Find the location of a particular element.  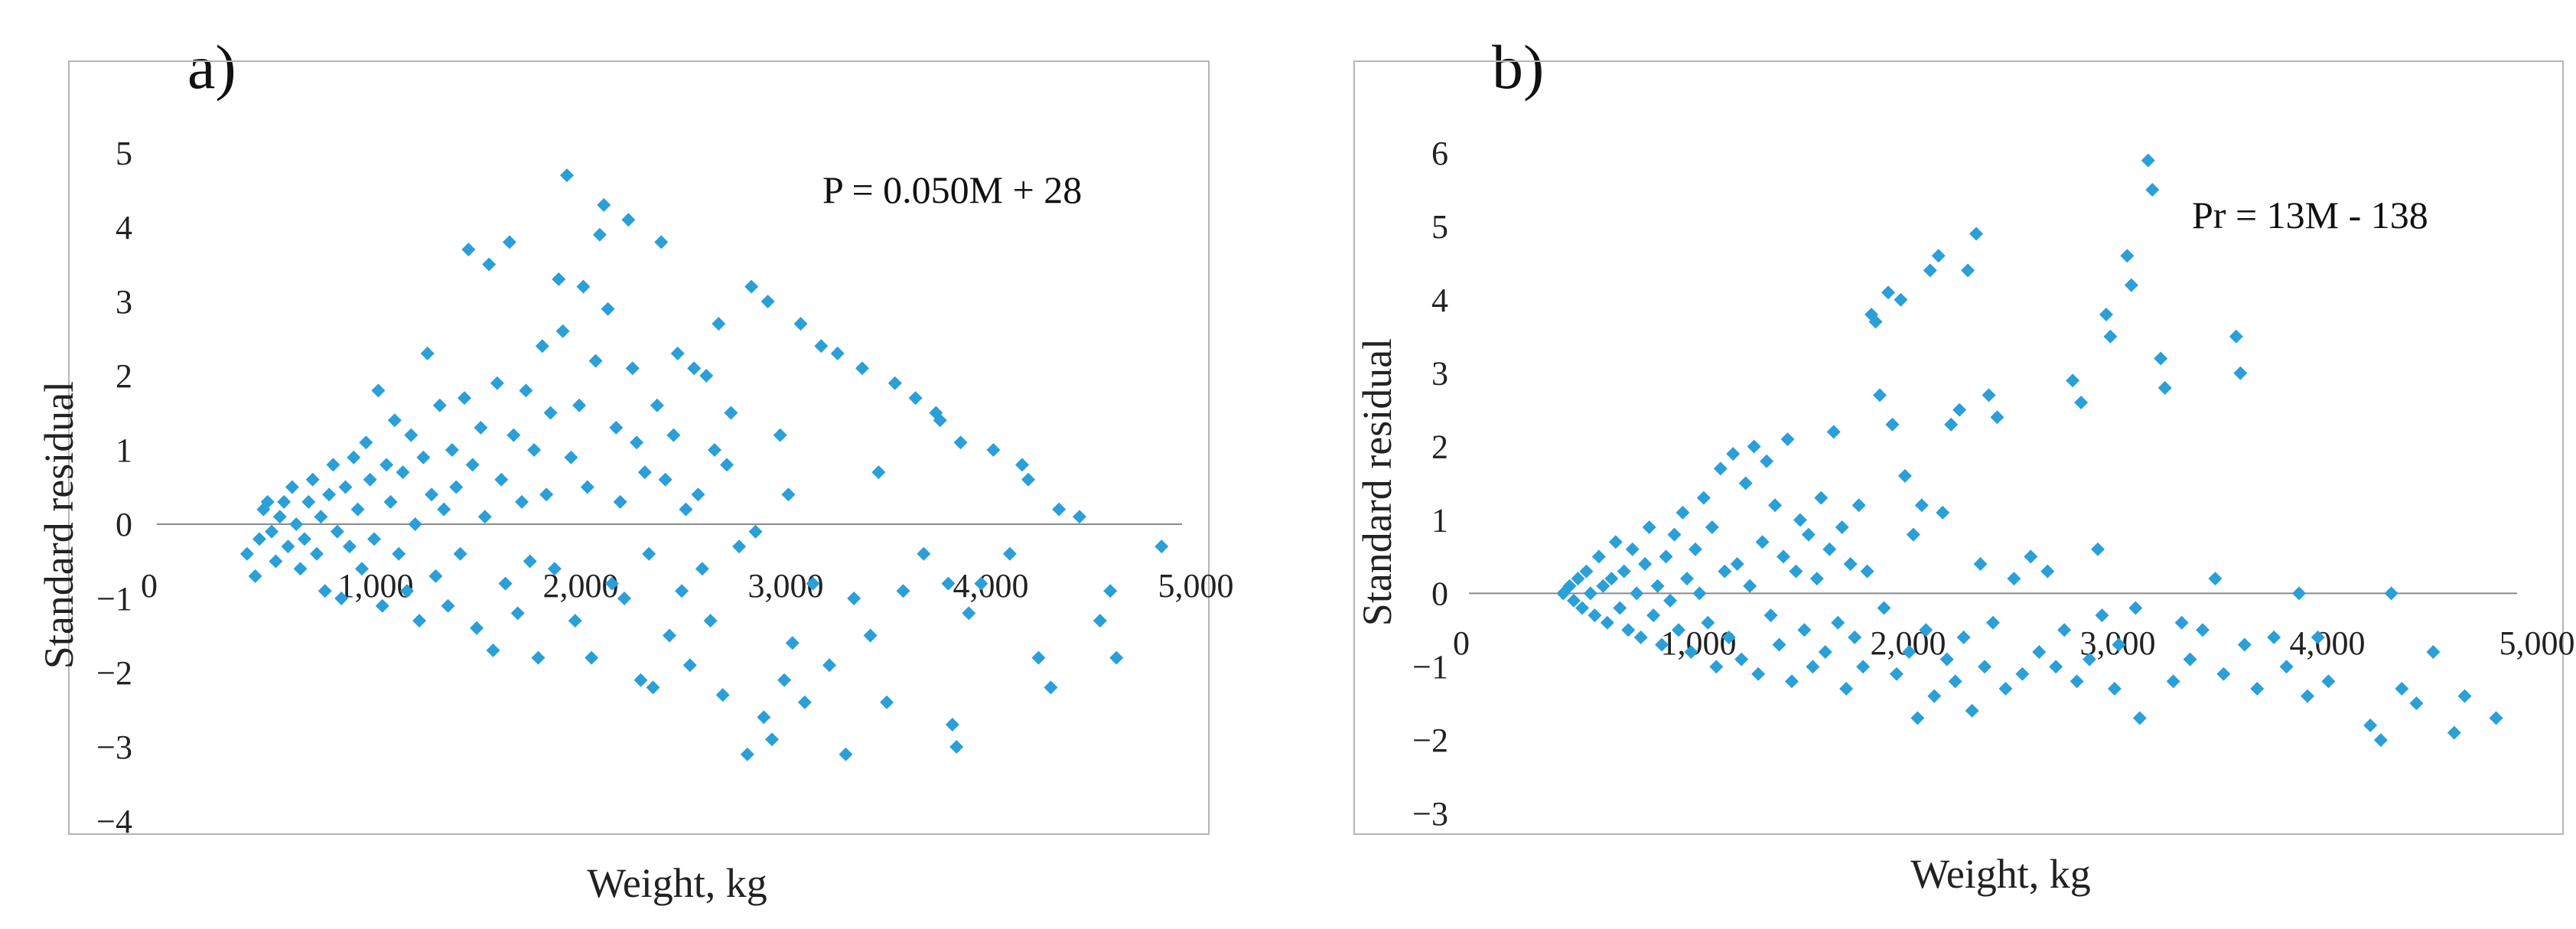

panel-b-x-tick-label: 4,000 is located at coordinates (2328, 643).